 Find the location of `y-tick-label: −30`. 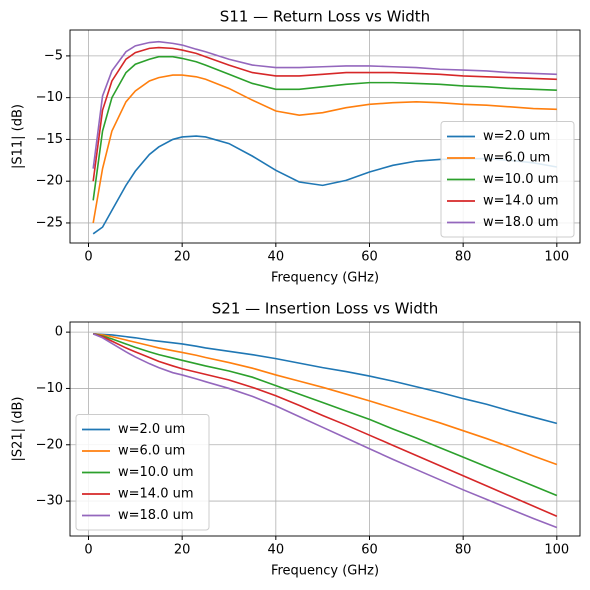

y-tick-label: −30 is located at coordinates (49, 501).